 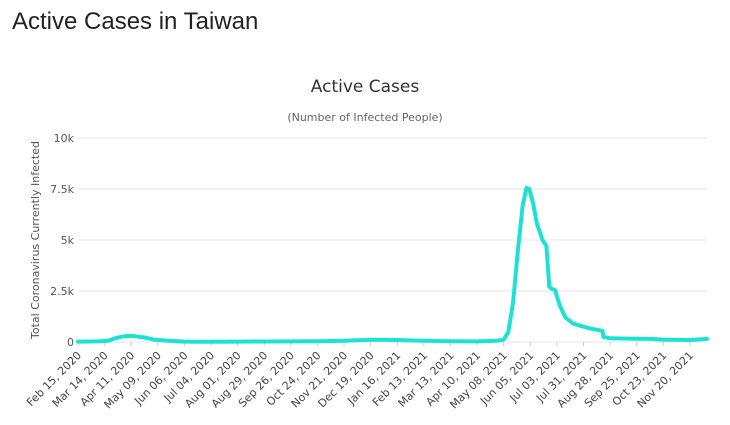 I want to click on page-heading: Active Cases in Taiwan, so click(x=135, y=21).